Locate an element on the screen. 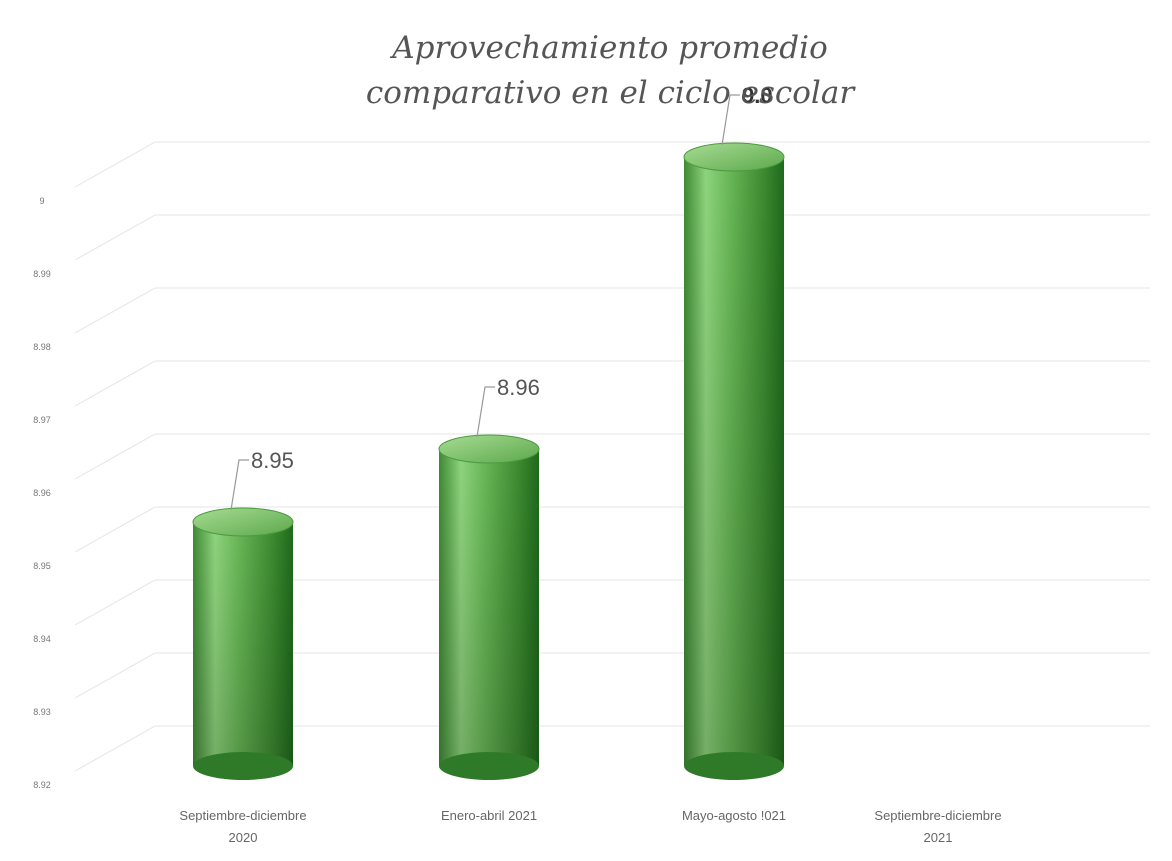 The image size is (1172, 861). data-label: 8.95 is located at coordinates (272, 460).